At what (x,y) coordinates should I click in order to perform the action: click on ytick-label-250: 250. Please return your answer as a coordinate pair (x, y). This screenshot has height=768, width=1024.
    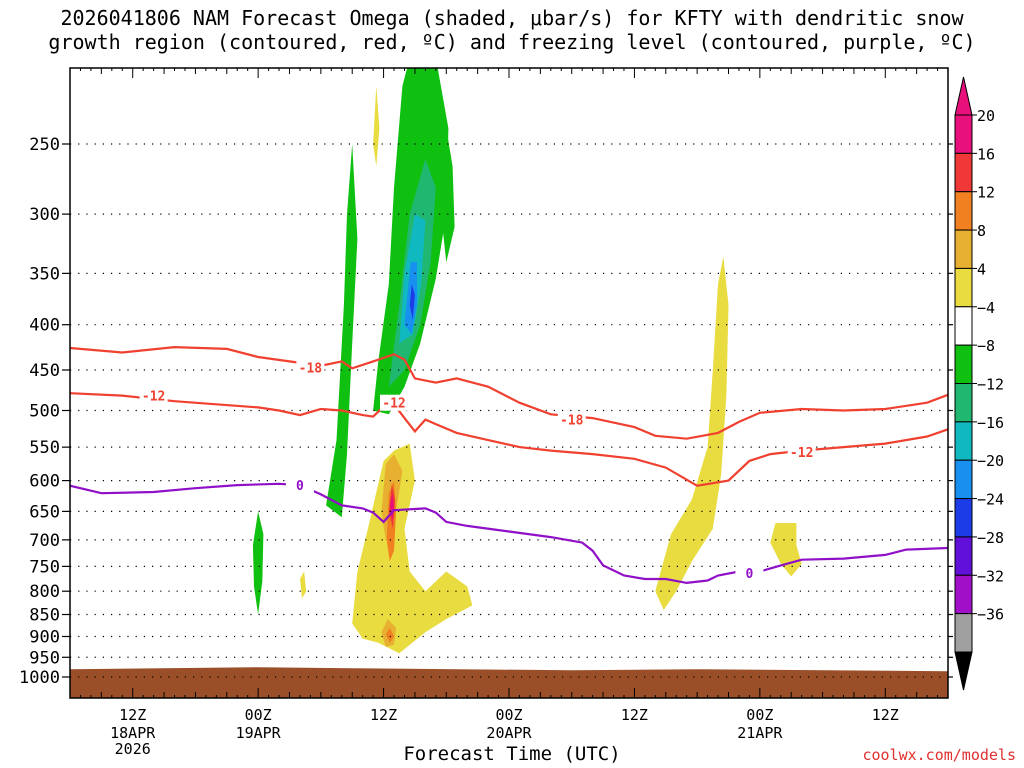
    Looking at the image, I should click on (44, 145).